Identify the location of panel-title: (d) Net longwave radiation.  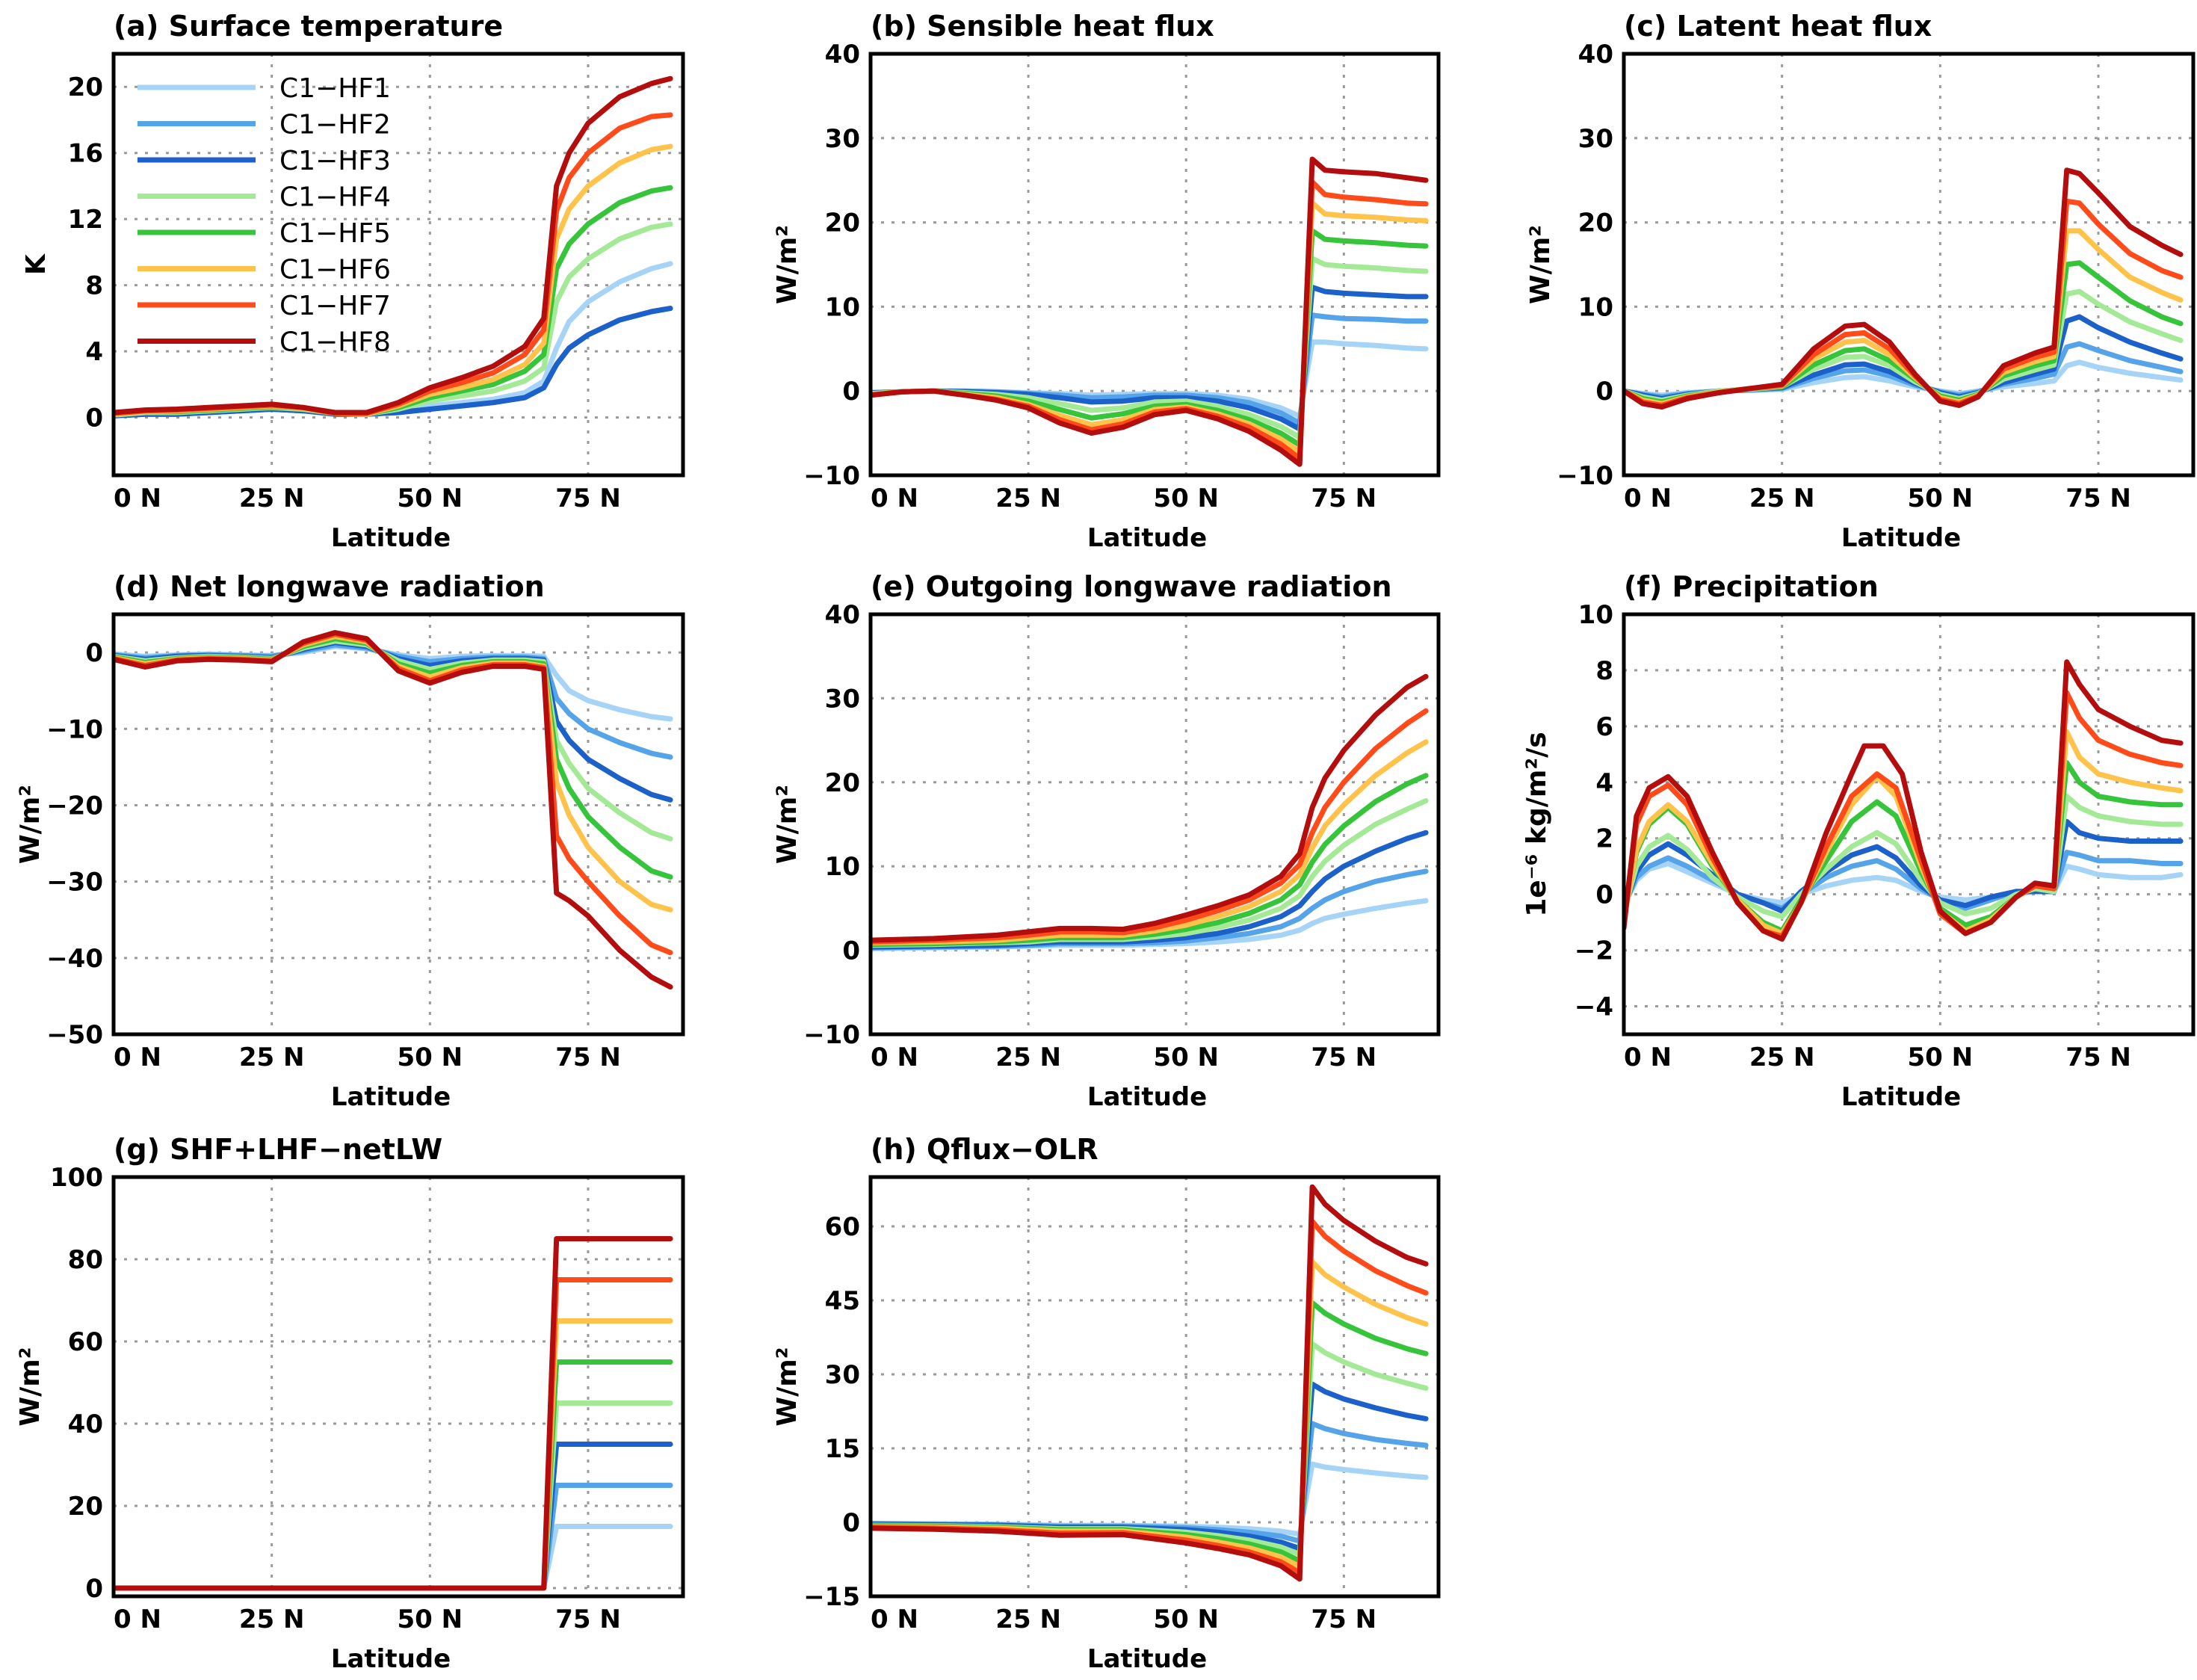
(330, 586).